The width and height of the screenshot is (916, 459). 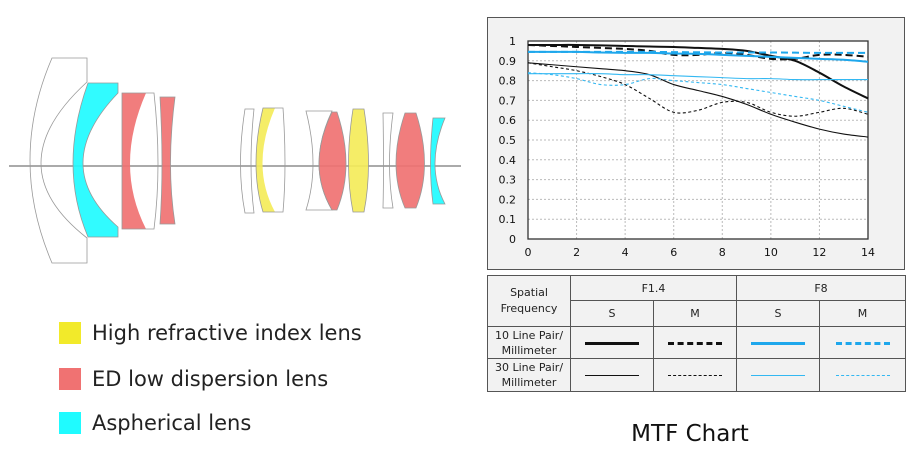 I want to click on y-tick-label: 0.8, so click(x=508, y=81).